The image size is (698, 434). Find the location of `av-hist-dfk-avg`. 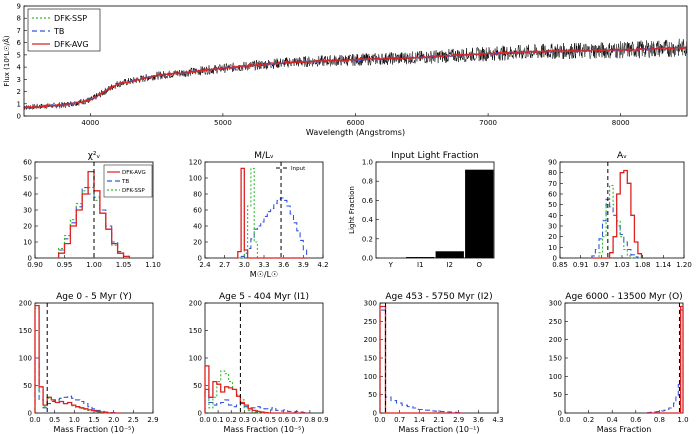

av-hist-dfk-avg is located at coordinates (617, 214).